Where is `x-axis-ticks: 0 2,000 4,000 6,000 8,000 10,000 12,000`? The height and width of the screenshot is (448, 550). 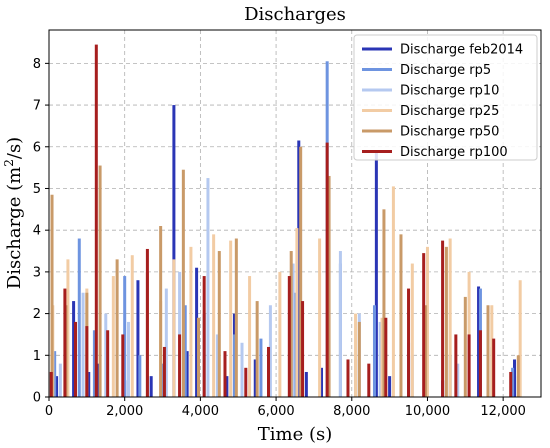 x-axis-ticks: 0 2,000 4,000 6,000 8,000 10,000 12,000 is located at coordinates (285, 408).